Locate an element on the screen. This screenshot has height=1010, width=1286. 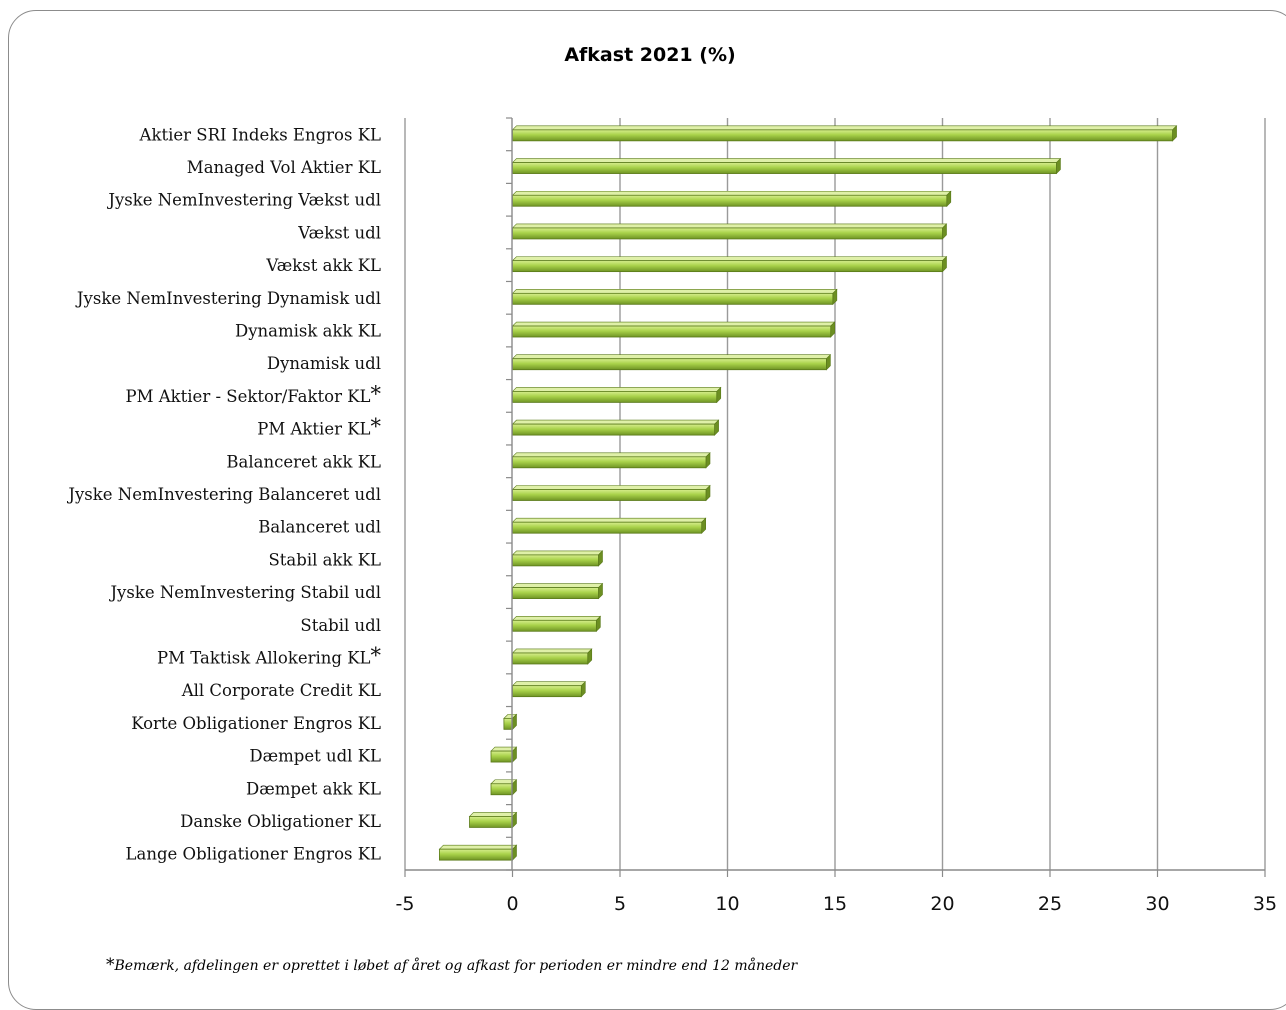
category-label: Dynamisk akk KL is located at coordinates (308, 331).